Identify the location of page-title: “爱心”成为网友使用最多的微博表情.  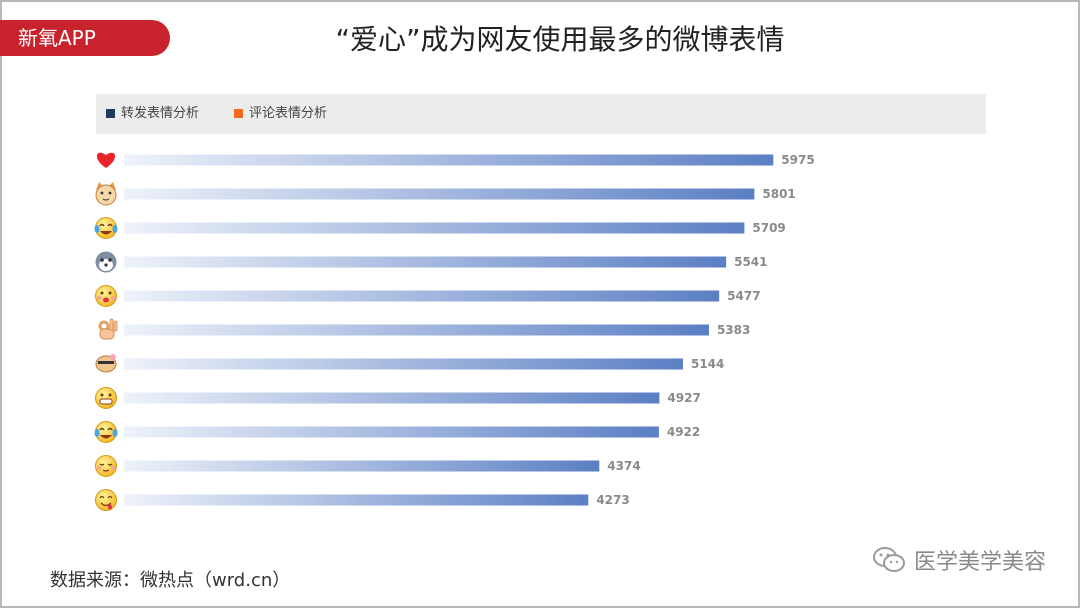
(560, 39).